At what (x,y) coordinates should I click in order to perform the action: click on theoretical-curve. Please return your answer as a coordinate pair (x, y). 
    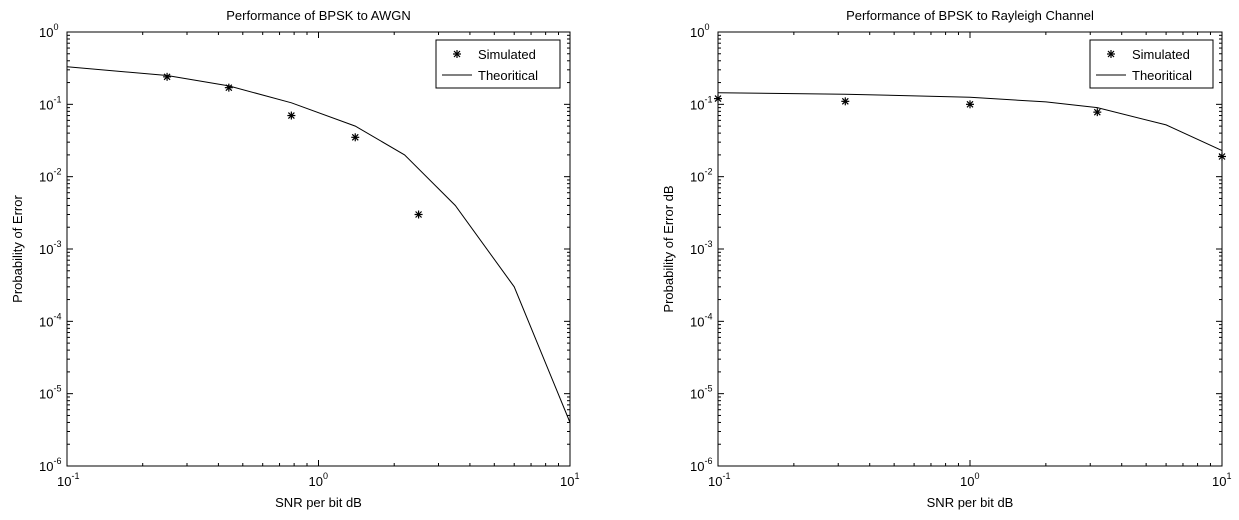
    Looking at the image, I should click on (970, 121).